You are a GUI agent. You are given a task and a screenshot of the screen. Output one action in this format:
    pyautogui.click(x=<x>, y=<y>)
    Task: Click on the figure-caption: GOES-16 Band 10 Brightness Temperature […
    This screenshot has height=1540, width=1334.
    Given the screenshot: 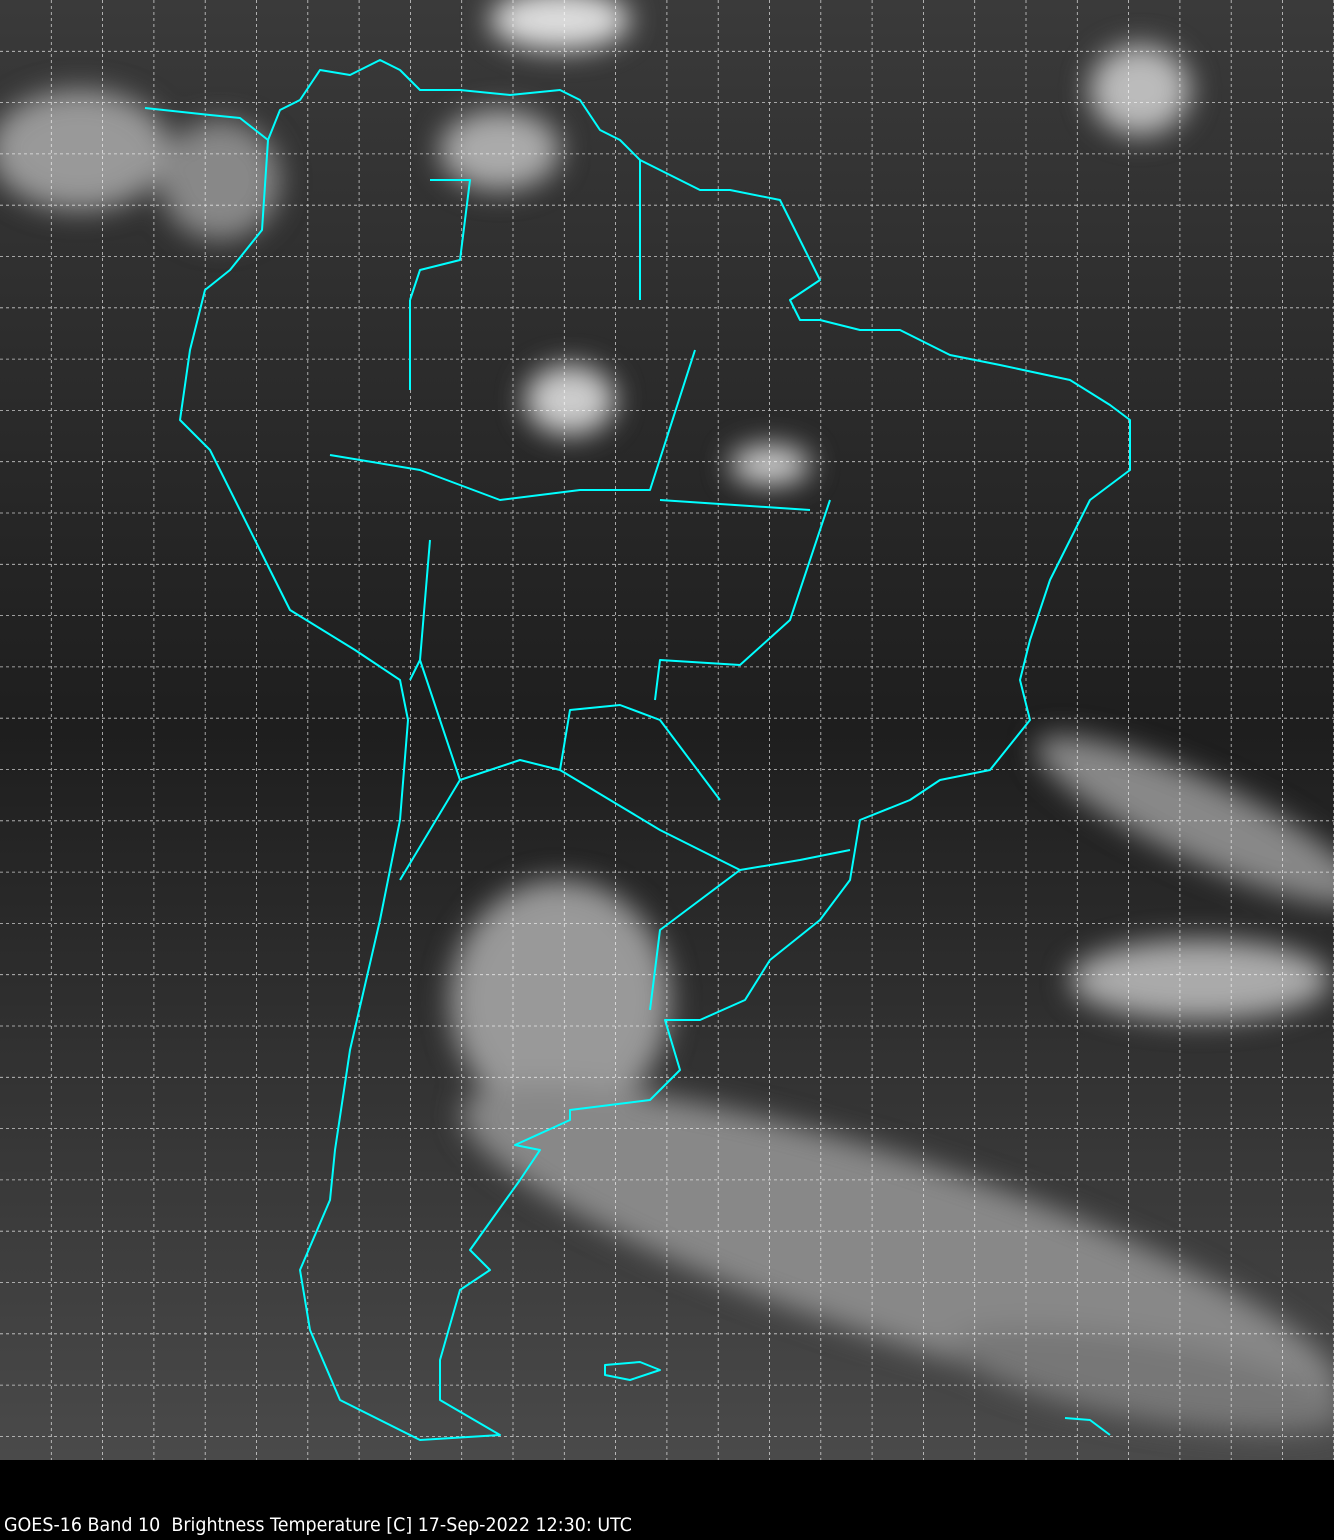 What is the action you would take?
    pyautogui.click(x=318, y=1525)
    